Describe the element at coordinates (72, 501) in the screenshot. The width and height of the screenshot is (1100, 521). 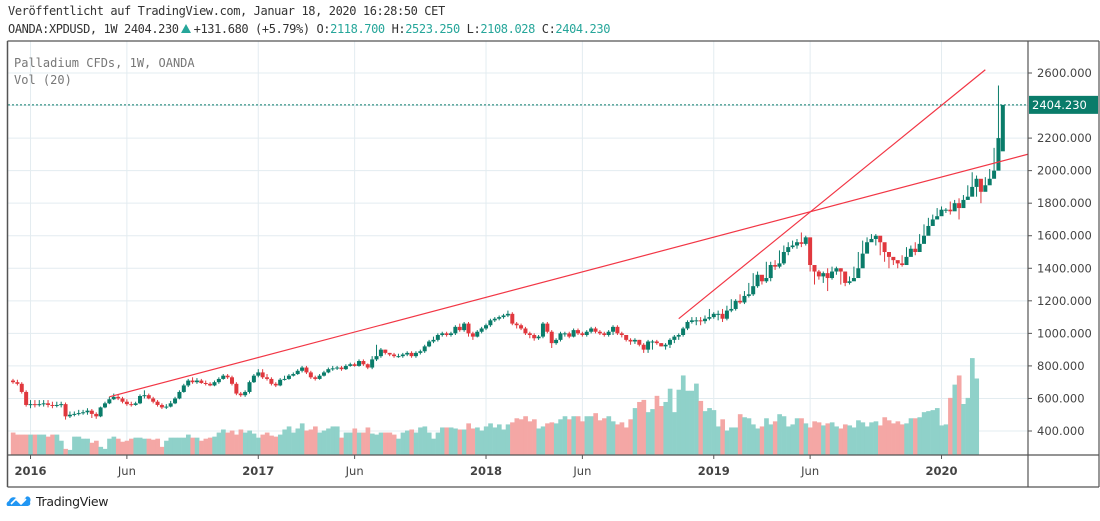
I see `brand-name: TradingView` at that location.